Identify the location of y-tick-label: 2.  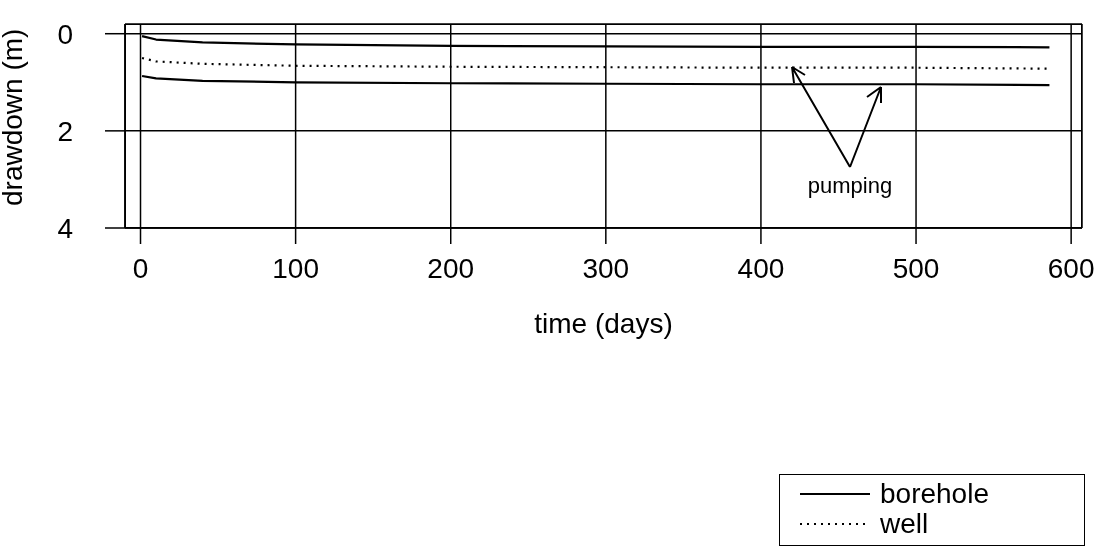
(65, 131).